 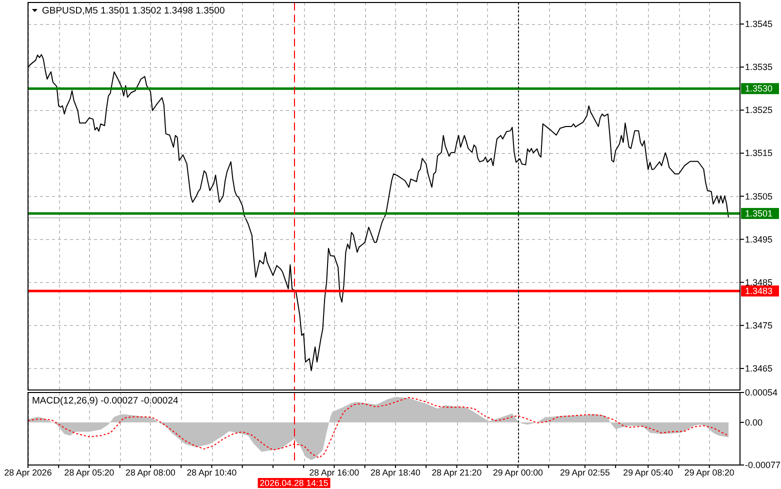 I want to click on y-tick-label: 1.3485, so click(x=759, y=282).